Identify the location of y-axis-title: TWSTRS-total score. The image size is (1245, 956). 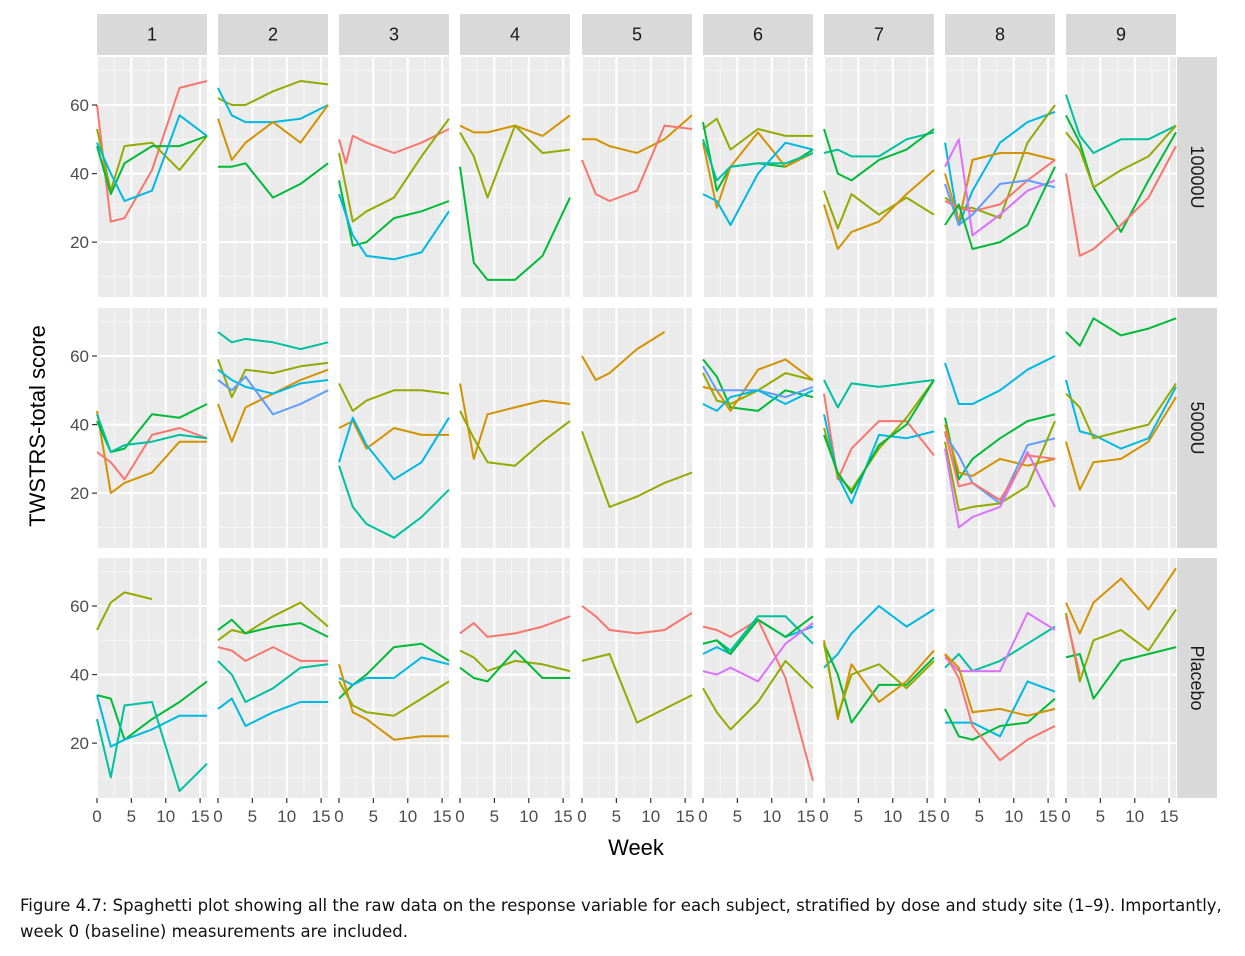
(37, 426).